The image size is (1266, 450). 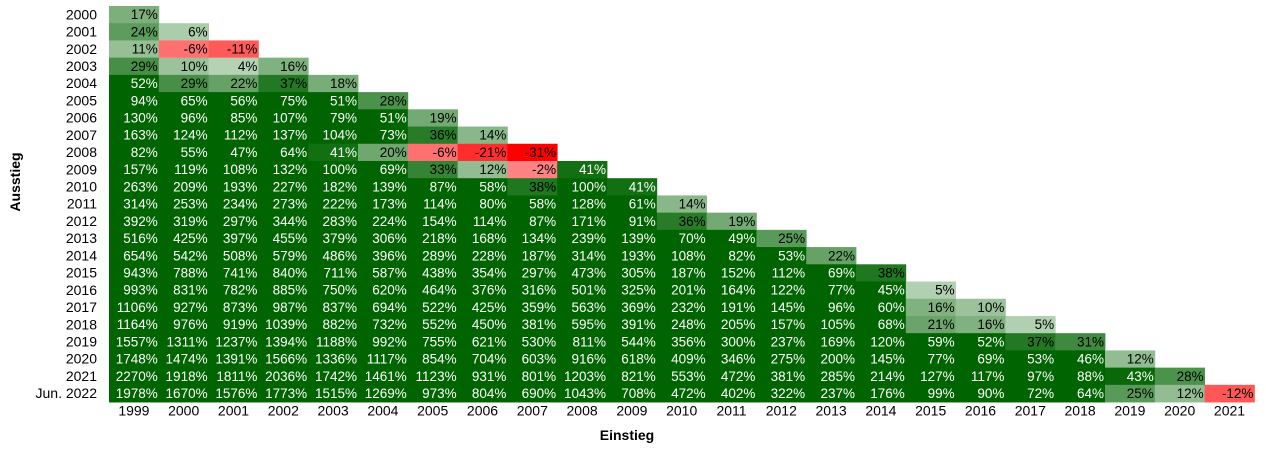 I want to click on heatmap-cell-label: 69%, so click(x=841, y=272).